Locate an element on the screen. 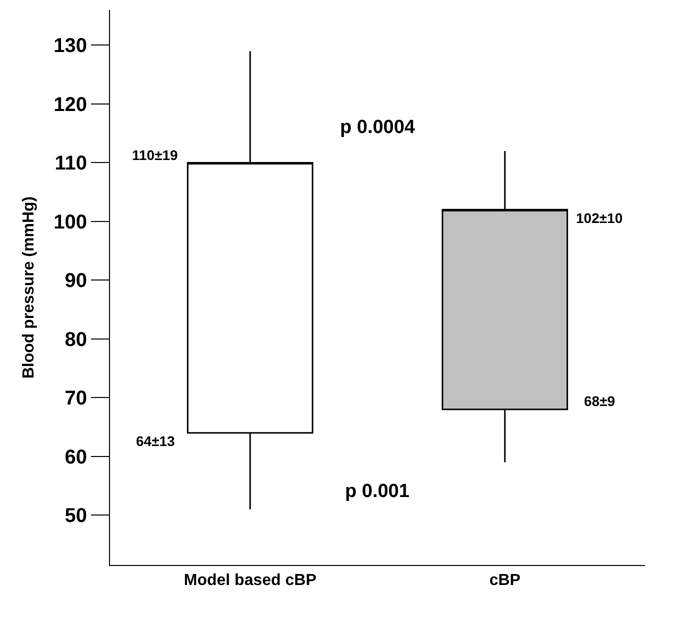  annotation: 102±10 is located at coordinates (599, 218).